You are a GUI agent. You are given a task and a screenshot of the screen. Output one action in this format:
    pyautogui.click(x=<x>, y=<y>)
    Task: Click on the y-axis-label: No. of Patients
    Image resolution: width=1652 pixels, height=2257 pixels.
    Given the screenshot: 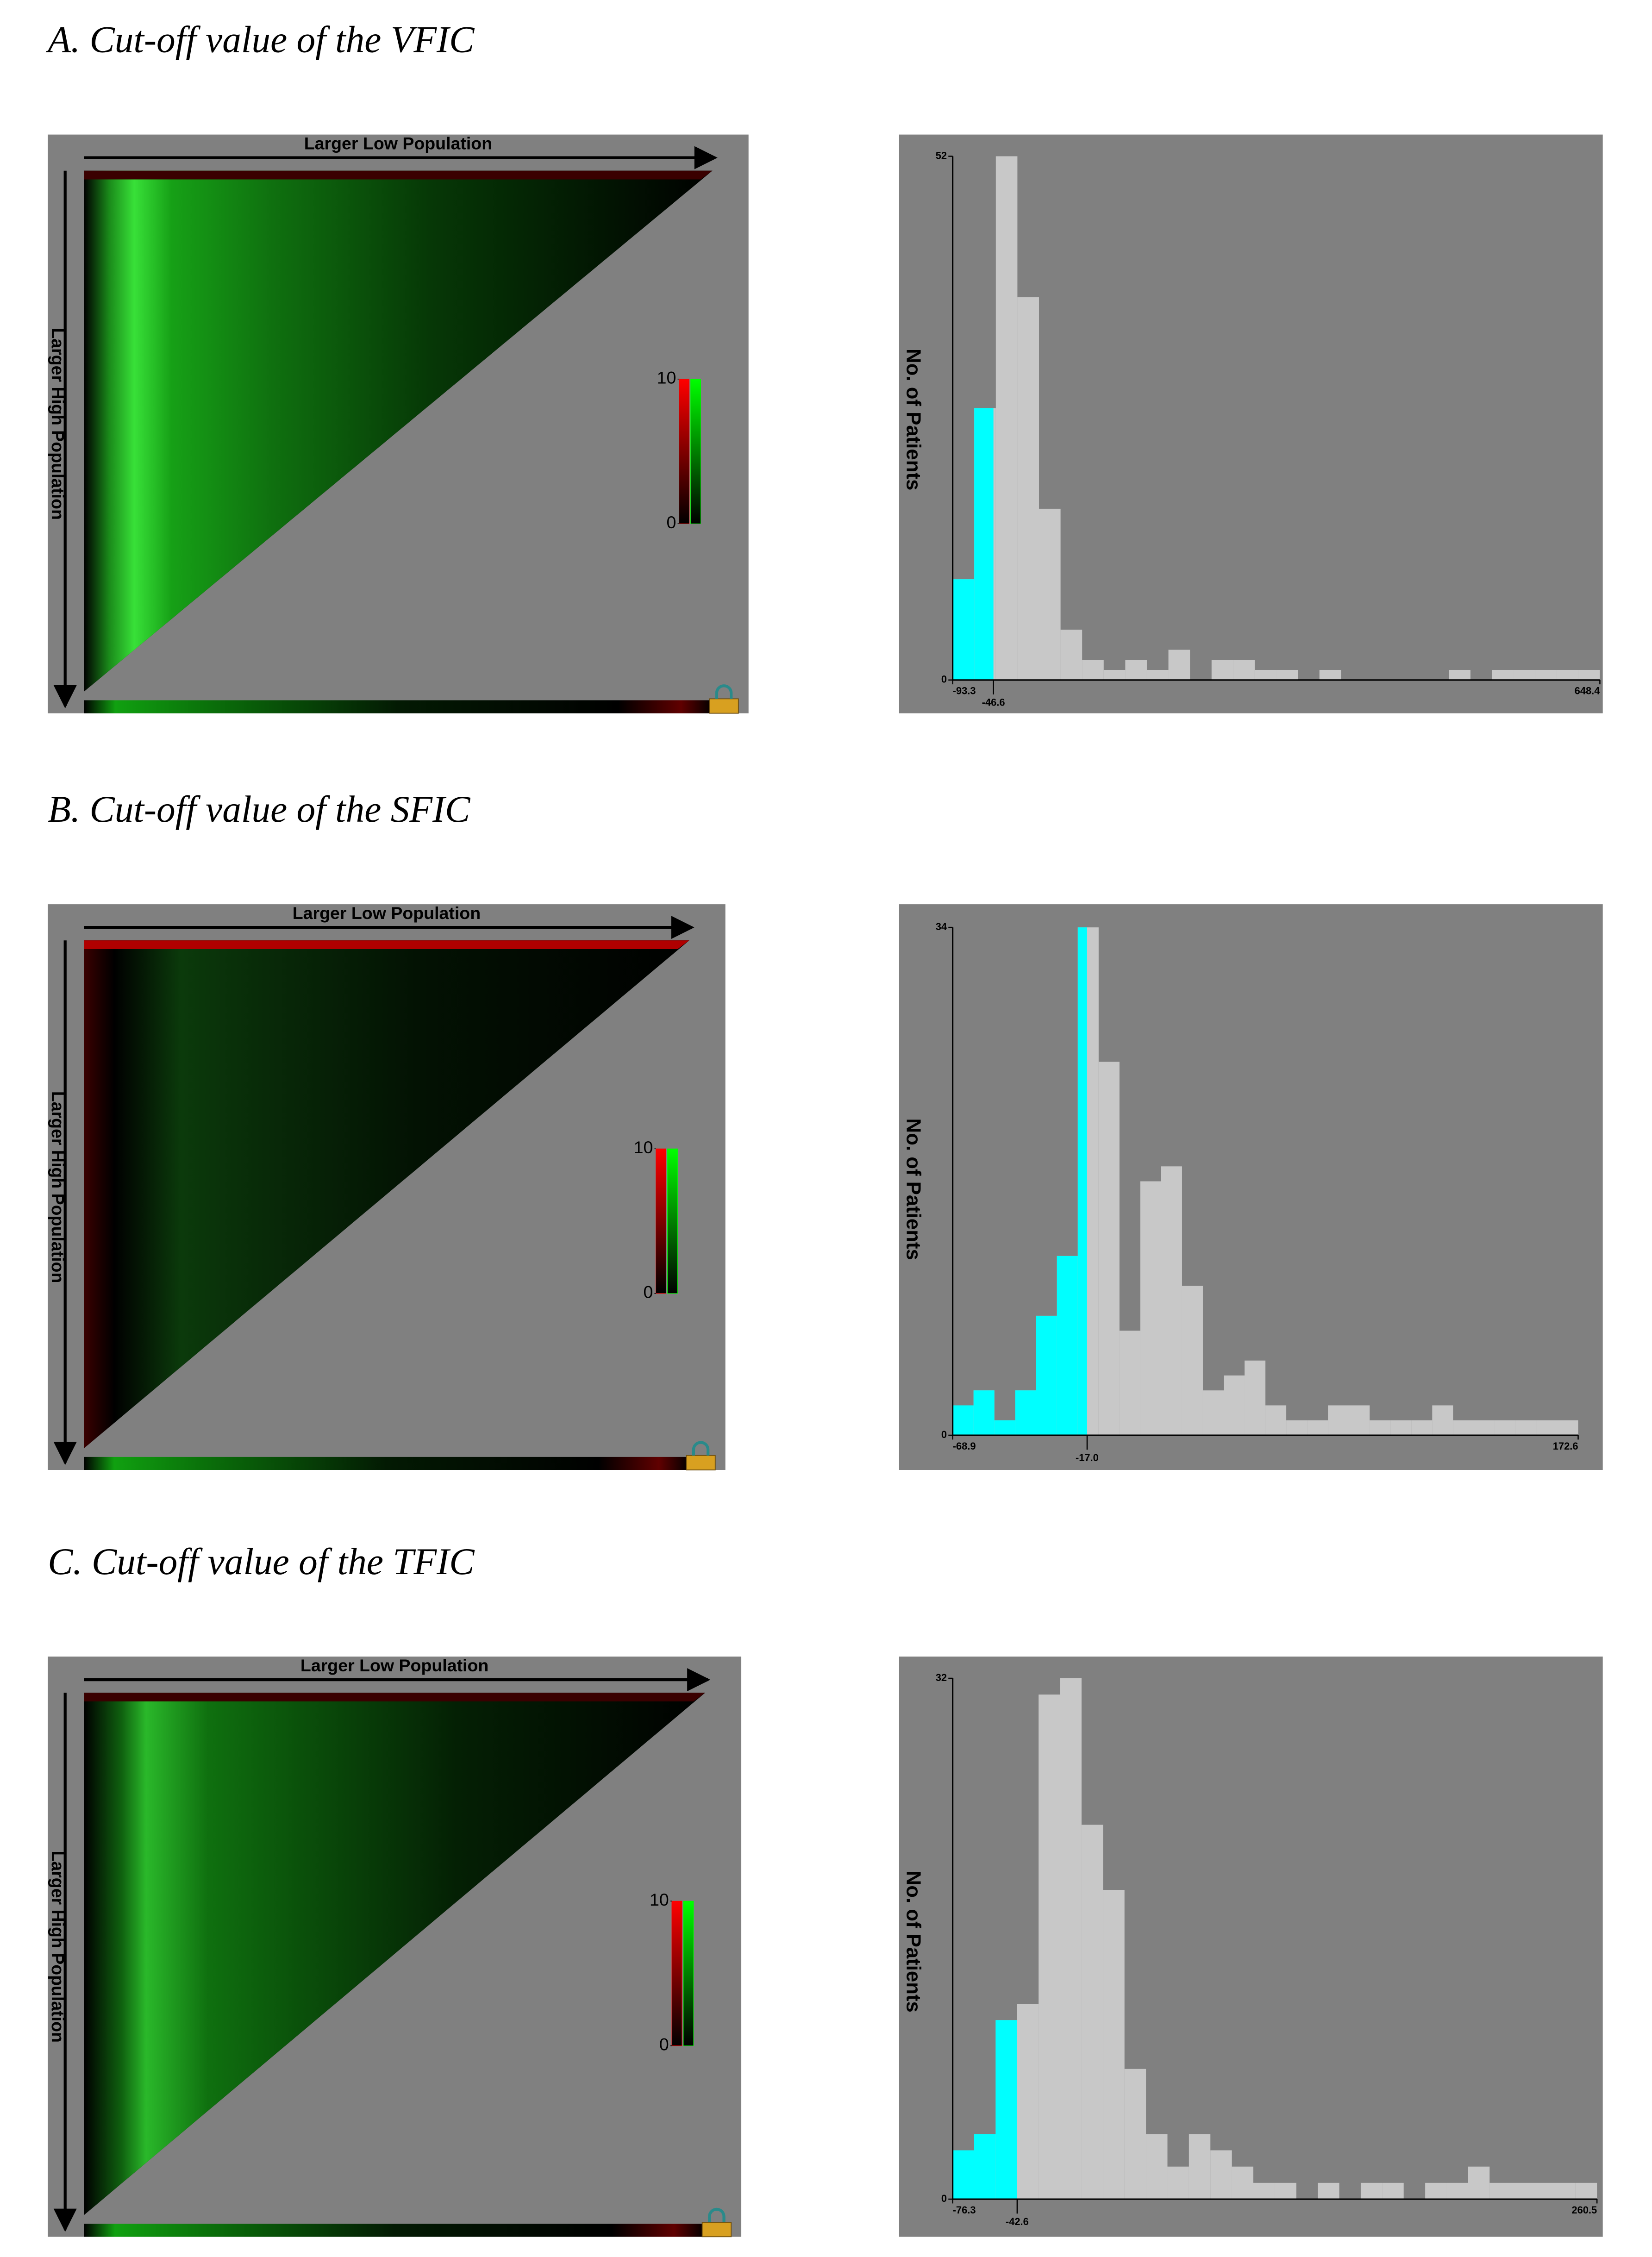 What is the action you would take?
    pyautogui.click(x=913, y=1189)
    